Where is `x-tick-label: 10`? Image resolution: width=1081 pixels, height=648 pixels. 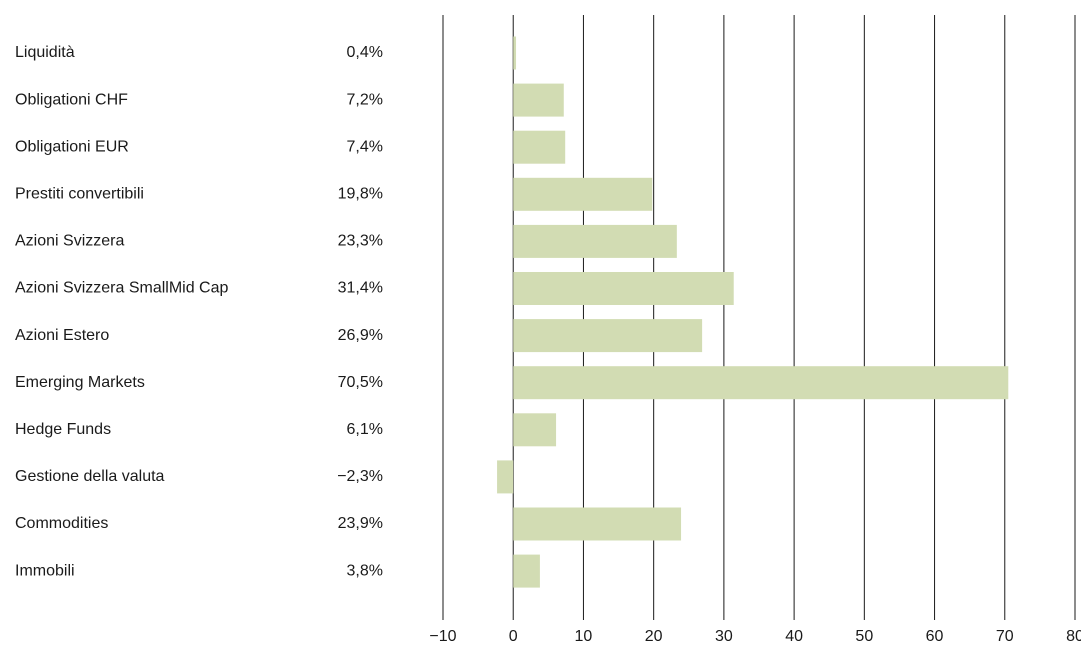 x-tick-label: 10 is located at coordinates (584, 636).